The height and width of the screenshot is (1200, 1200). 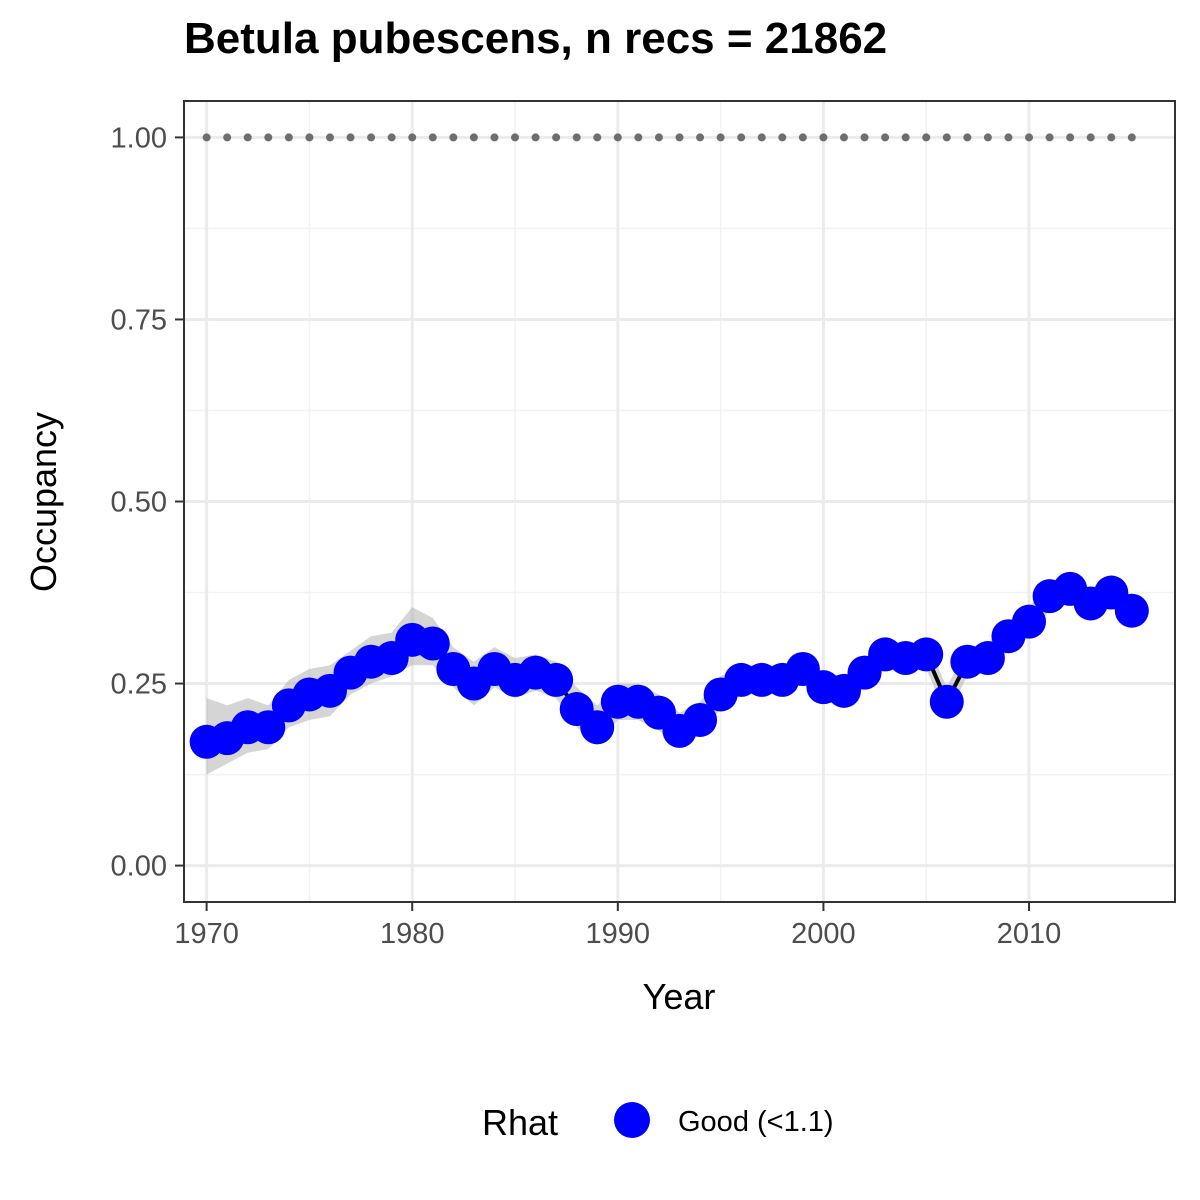 I want to click on y-tick-label: 0.25, so click(x=139, y=685).